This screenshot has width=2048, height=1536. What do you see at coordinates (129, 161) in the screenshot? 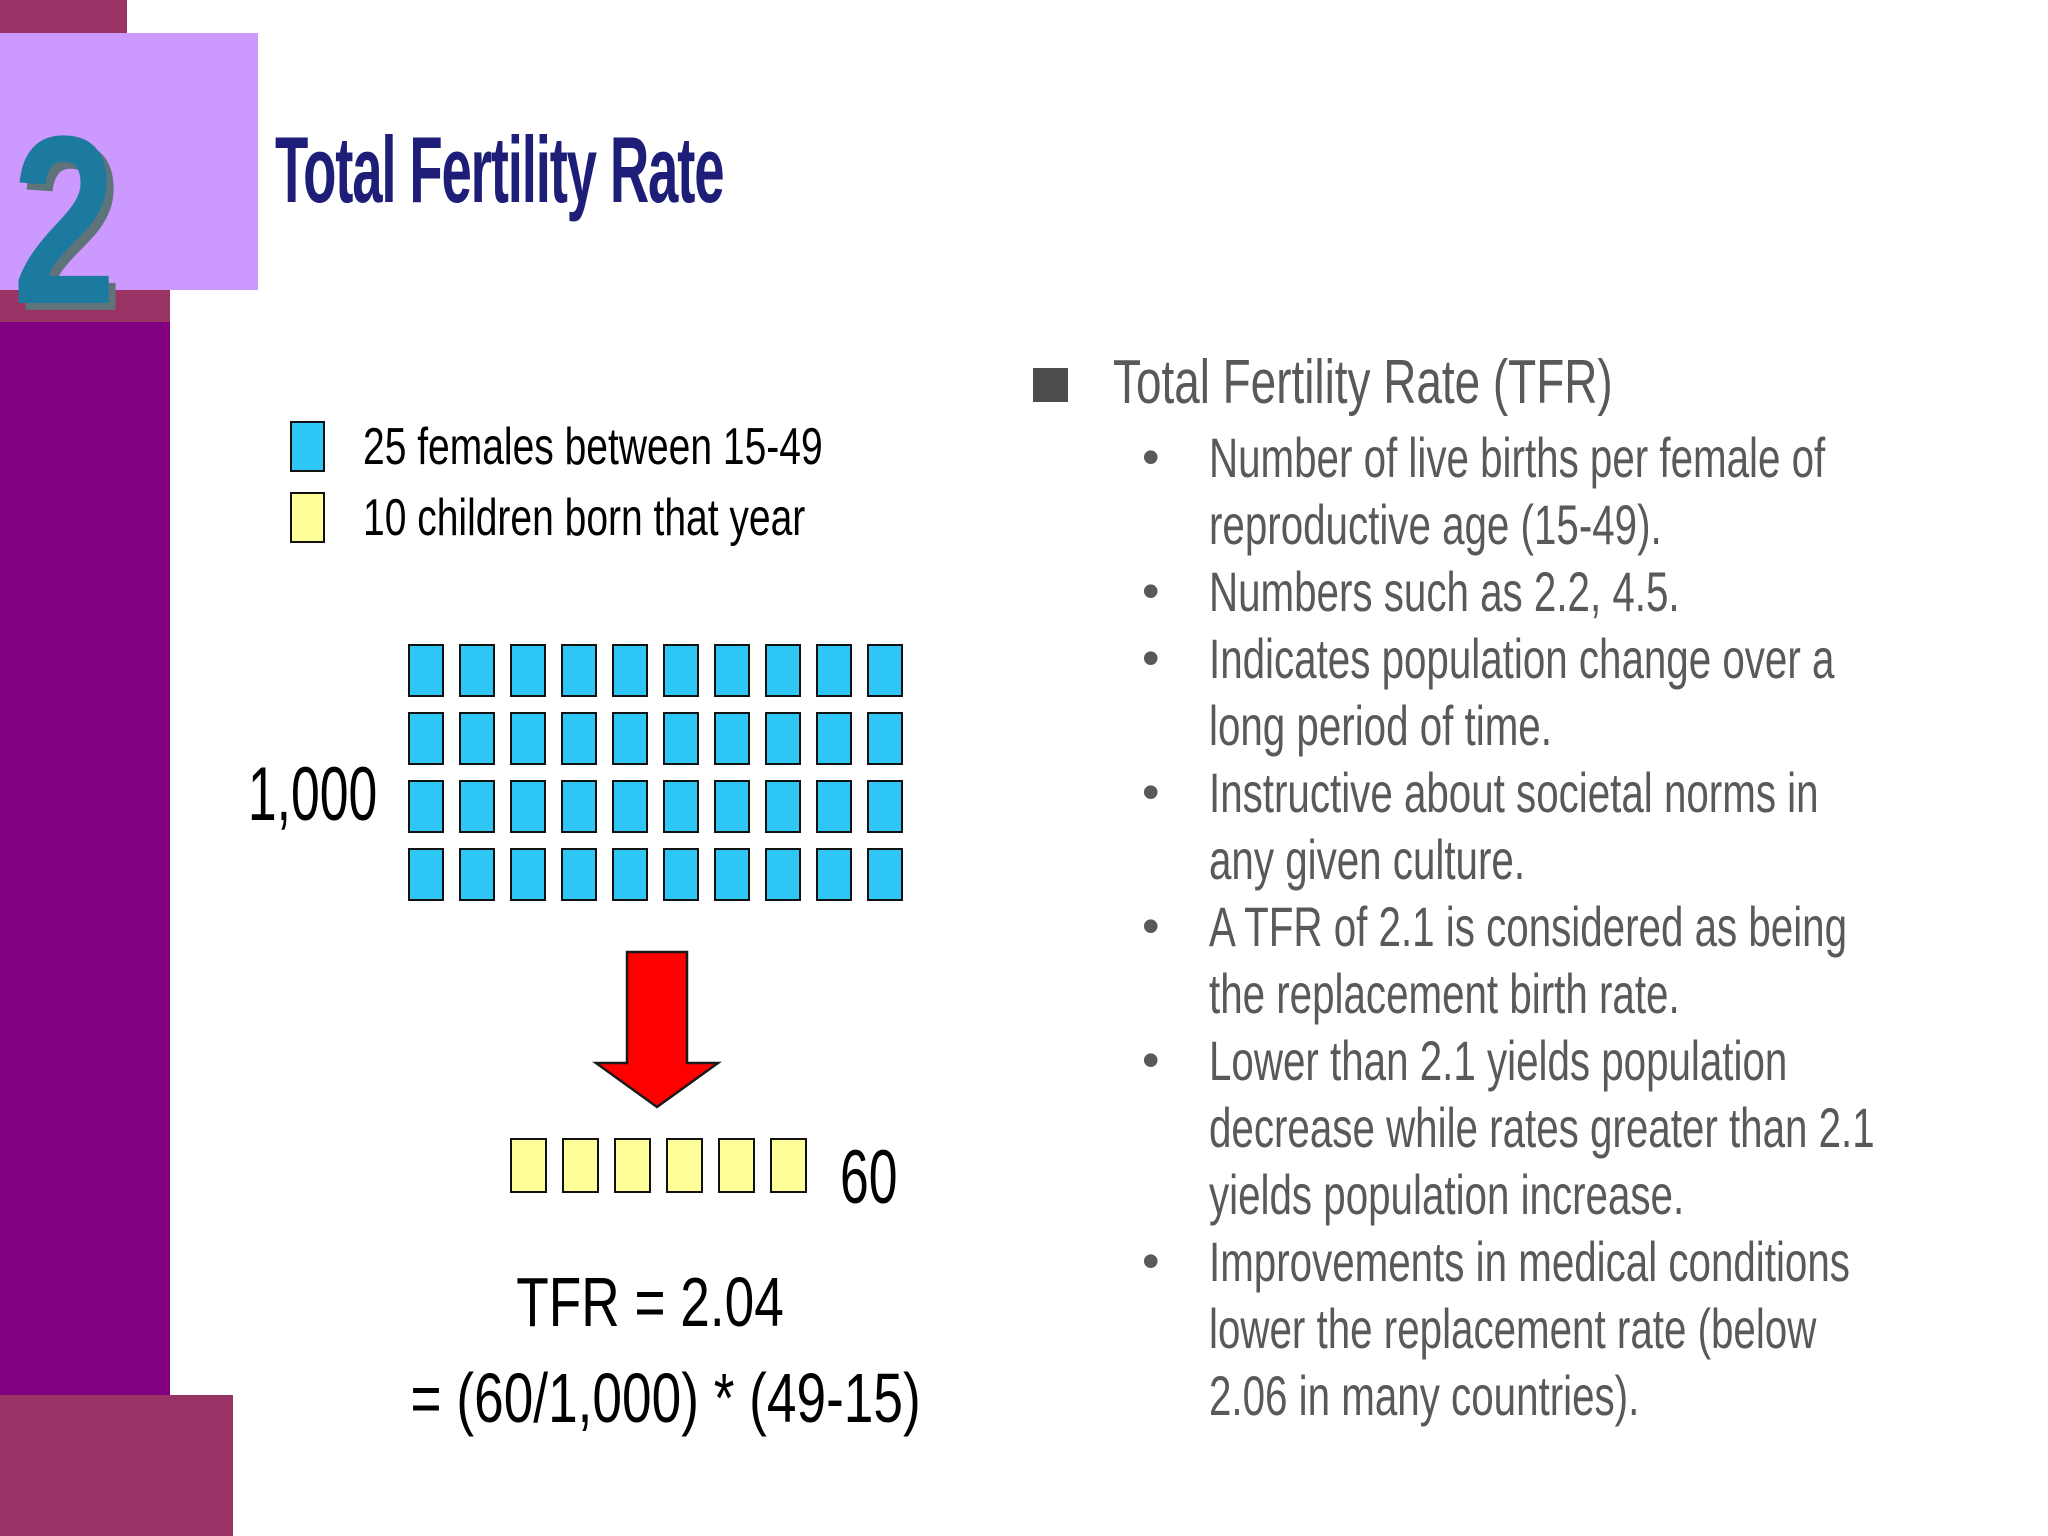
I see `lavender-square` at bounding box center [129, 161].